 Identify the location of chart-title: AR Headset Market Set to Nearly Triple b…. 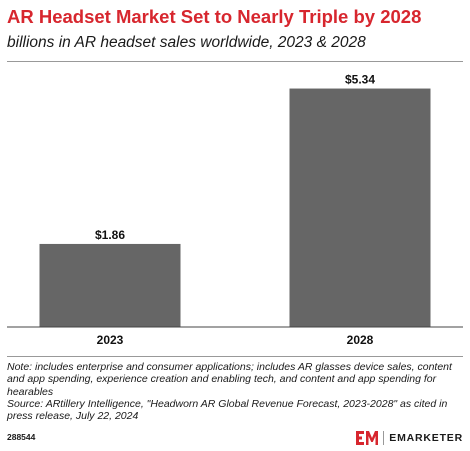
(214, 16).